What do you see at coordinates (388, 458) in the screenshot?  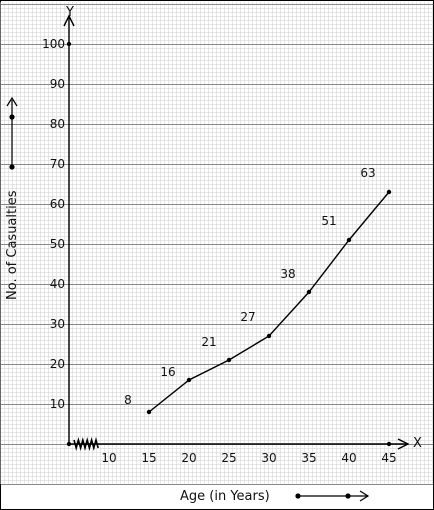 I see `x-tick-label: 45` at bounding box center [388, 458].